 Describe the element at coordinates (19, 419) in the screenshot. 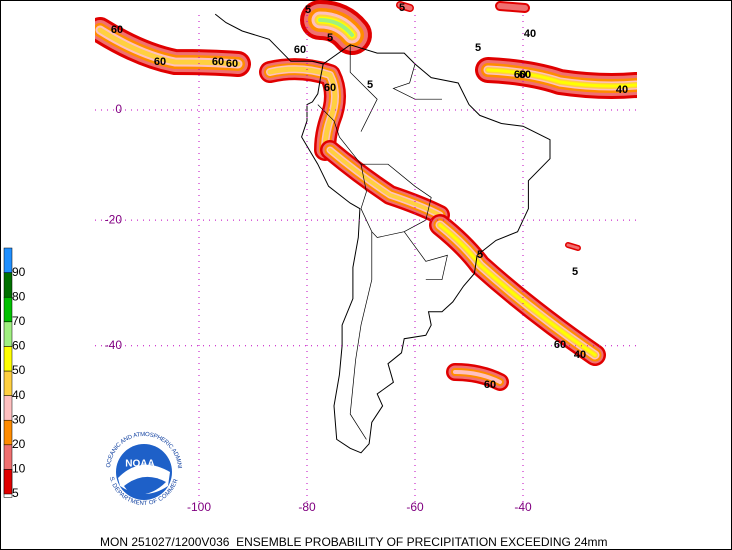

I see `colorbar-label: 30` at that location.